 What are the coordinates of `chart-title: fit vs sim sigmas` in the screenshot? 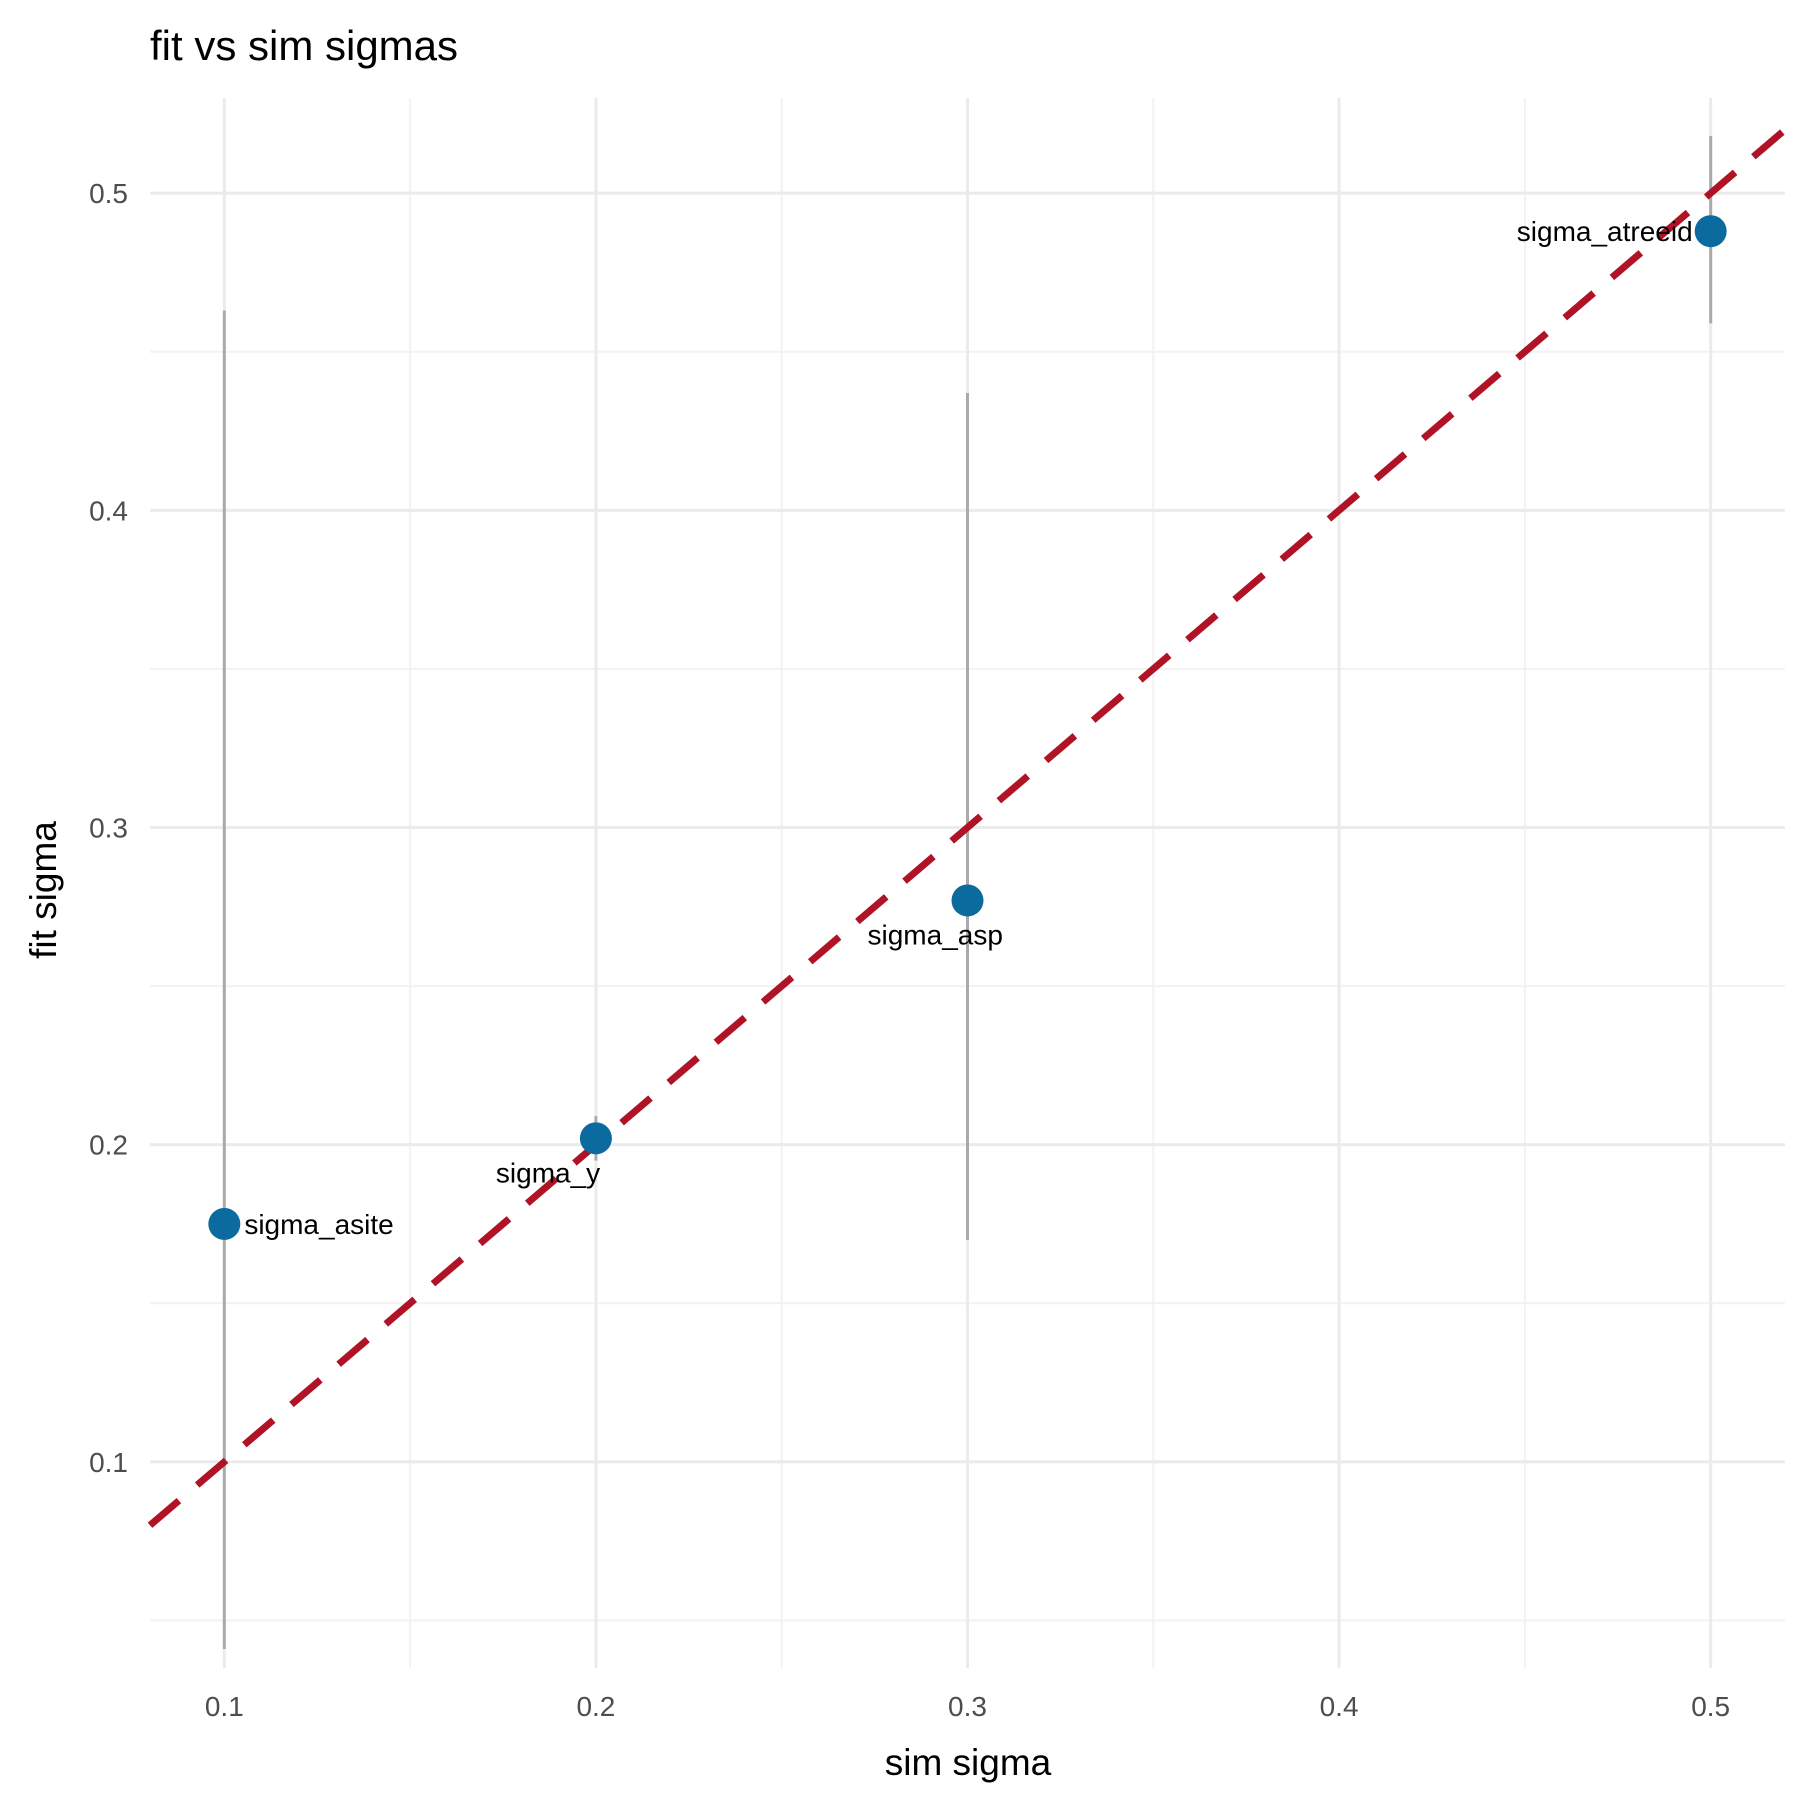 It's located at (304, 45).